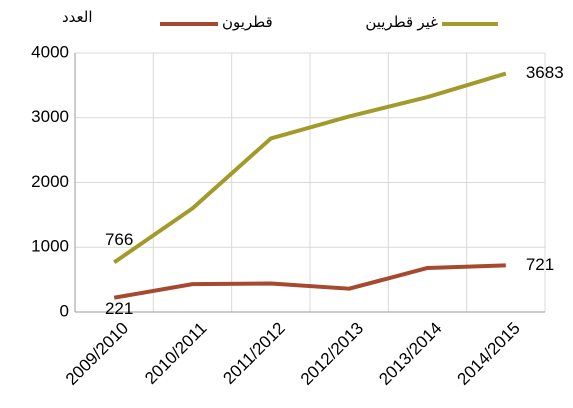 The image size is (573, 408). Describe the element at coordinates (175, 353) in the screenshot. I see `x-tick-label: 2010/2011` at that location.